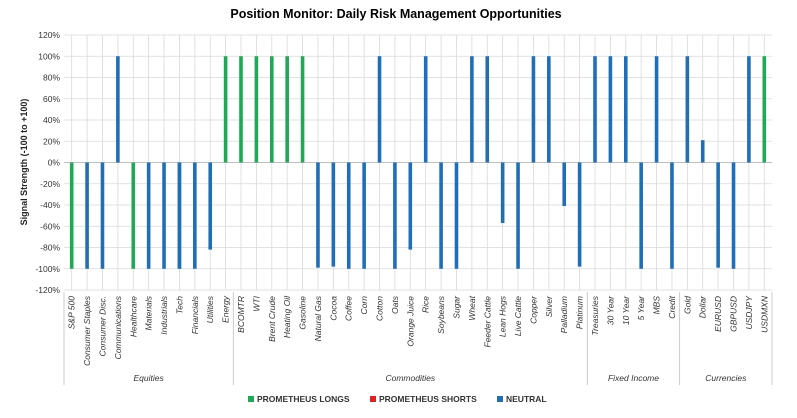  I want to click on x-tick-label: Cotton, so click(380, 308).